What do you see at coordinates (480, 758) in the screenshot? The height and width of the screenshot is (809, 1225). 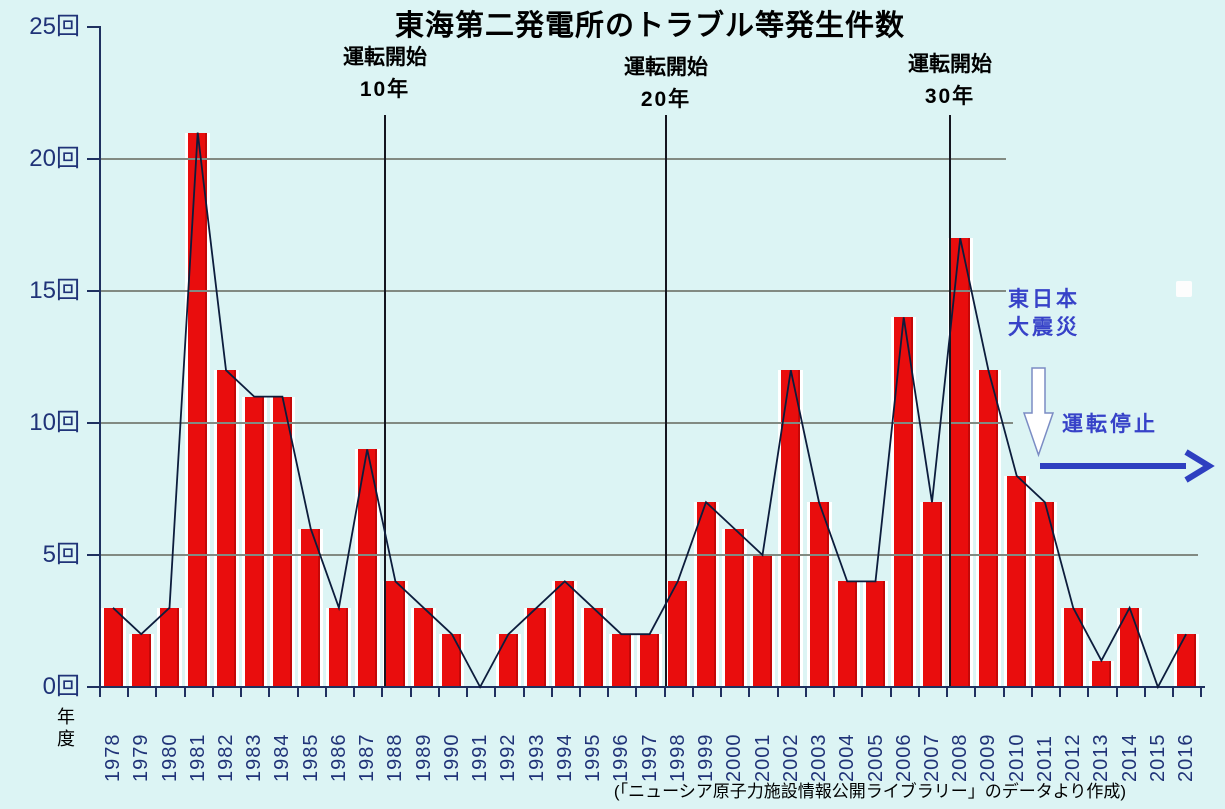 I see `year-label-1991: 1991` at bounding box center [480, 758].